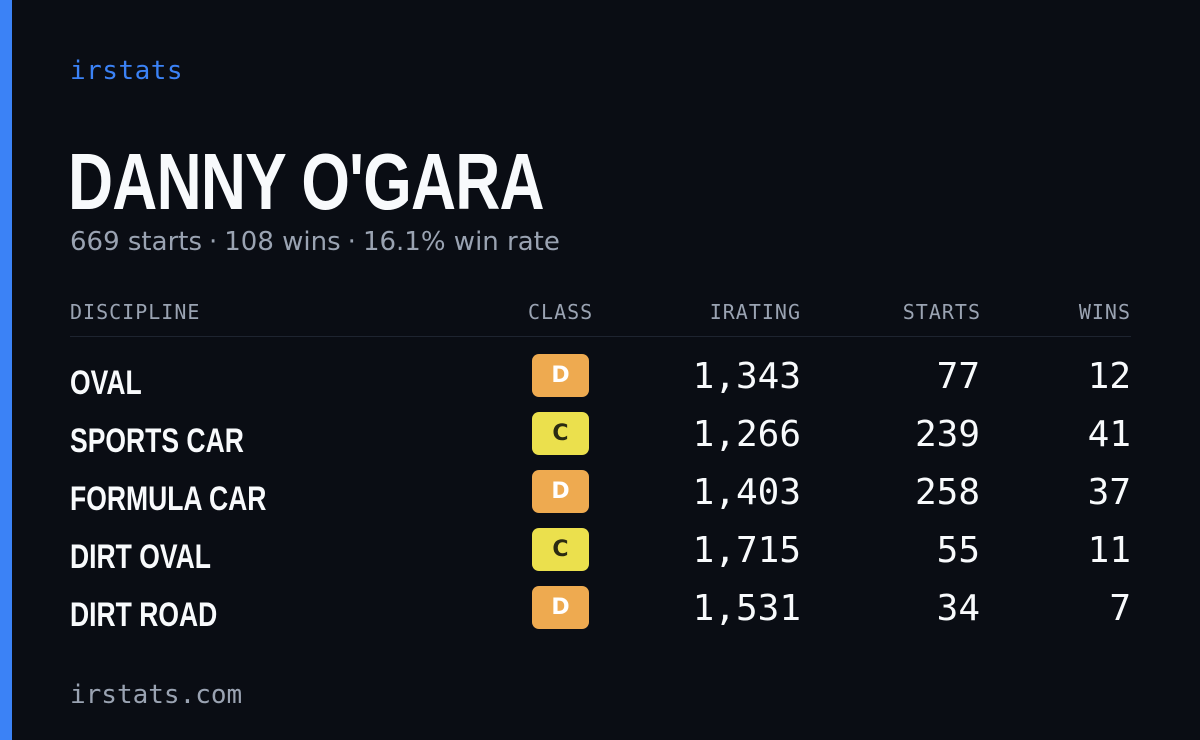 The height and width of the screenshot is (740, 1200). I want to click on starts-value: 34, so click(958, 608).